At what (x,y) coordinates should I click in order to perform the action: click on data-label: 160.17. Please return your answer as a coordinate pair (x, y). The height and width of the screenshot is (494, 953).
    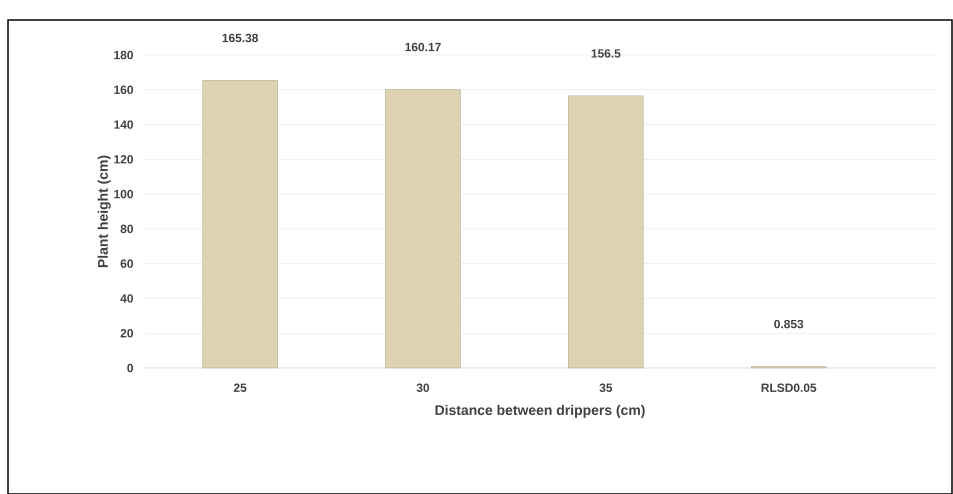
    Looking at the image, I should click on (423, 47).